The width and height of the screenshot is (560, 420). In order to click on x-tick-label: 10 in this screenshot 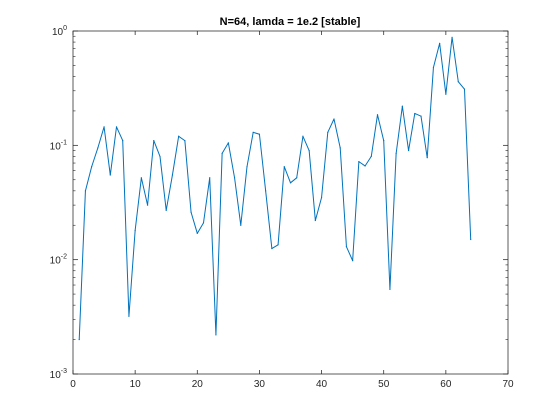, I will do `click(136, 384)`.